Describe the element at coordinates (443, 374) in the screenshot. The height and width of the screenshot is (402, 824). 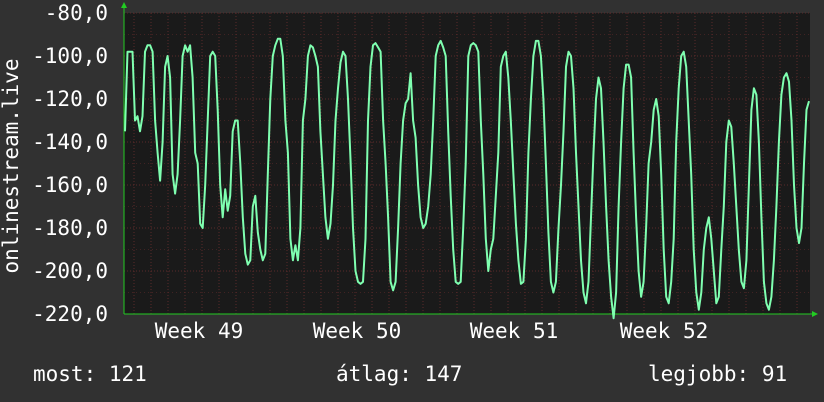
I see `stat-average-value: 147` at that location.